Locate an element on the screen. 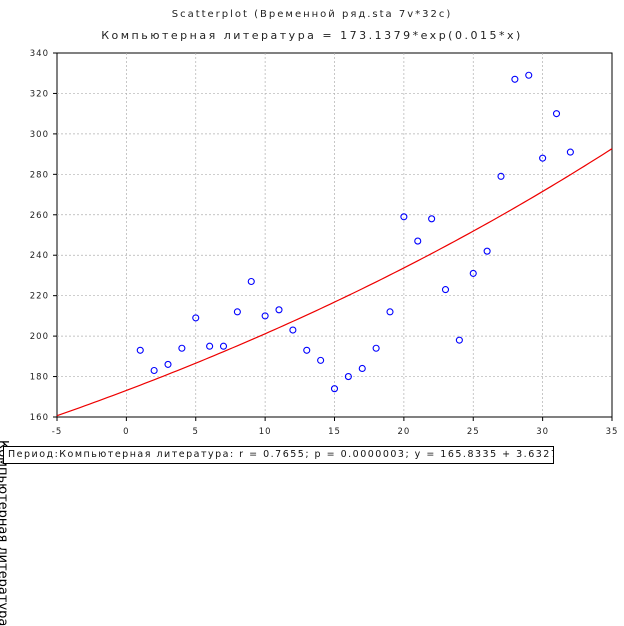 The width and height of the screenshot is (624, 626). x-tick-label: 10 is located at coordinates (265, 432).